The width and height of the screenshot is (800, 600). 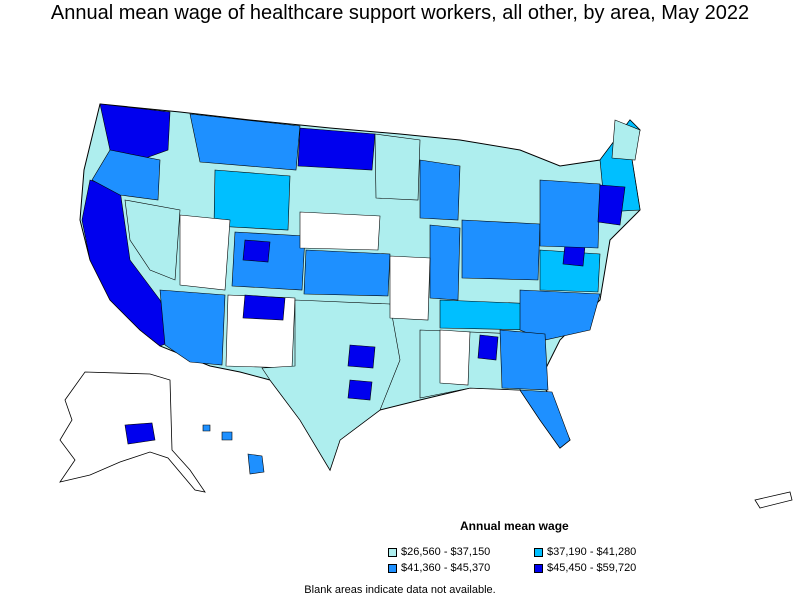 I want to click on legend-title: Annual mean wage, so click(x=514, y=526).